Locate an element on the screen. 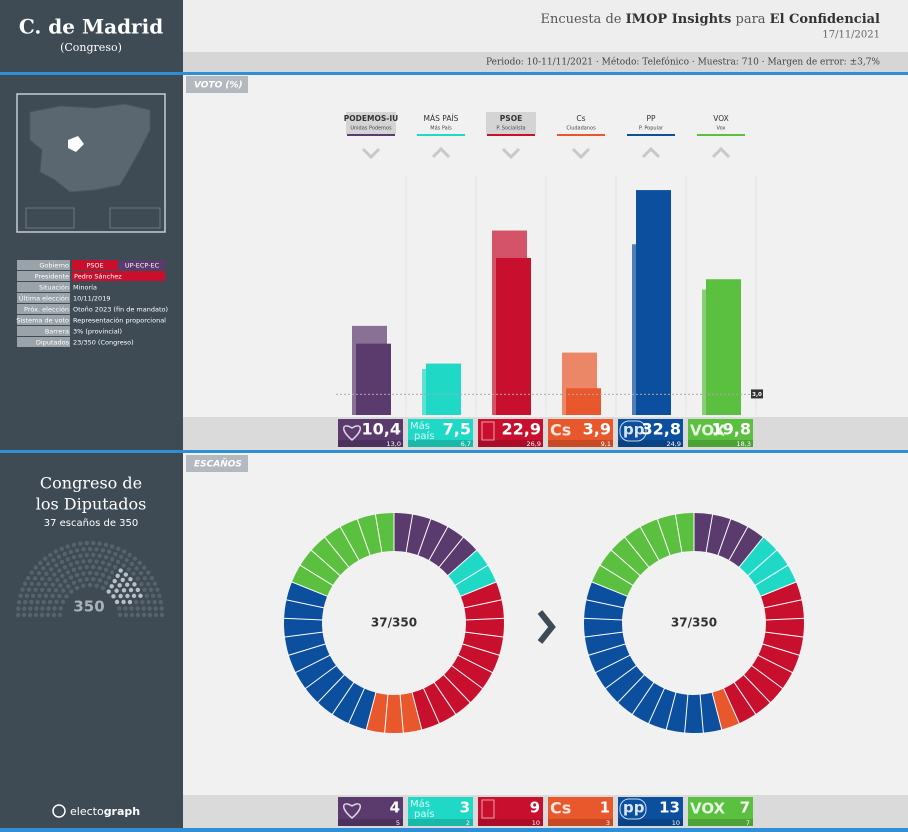  seat-previous: 3 is located at coordinates (608, 823).